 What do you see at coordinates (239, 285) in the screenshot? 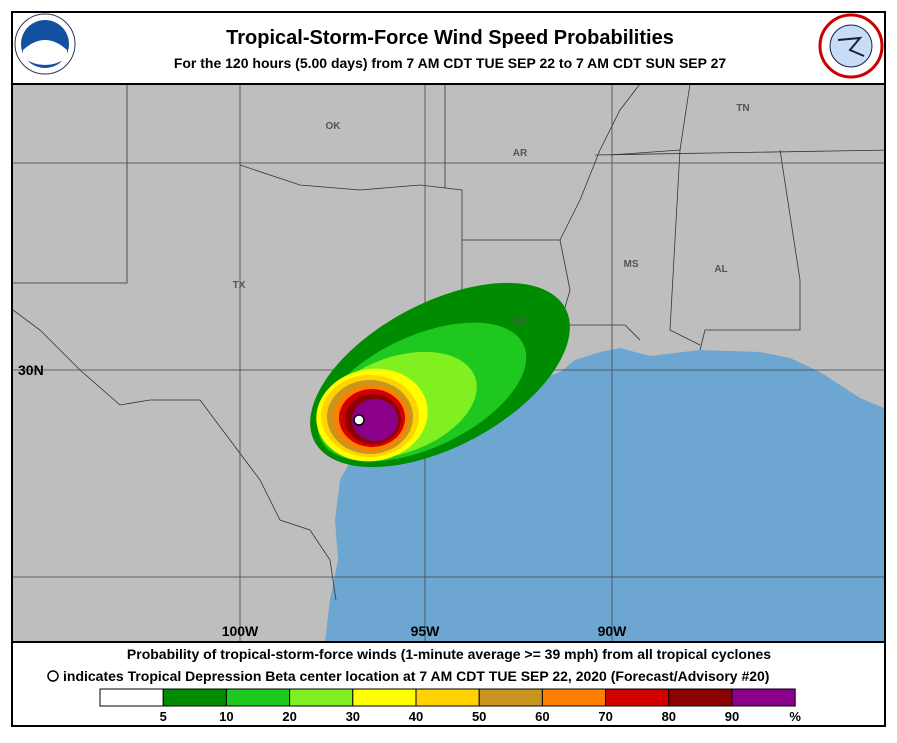
I see `state-label: TX` at bounding box center [239, 285].